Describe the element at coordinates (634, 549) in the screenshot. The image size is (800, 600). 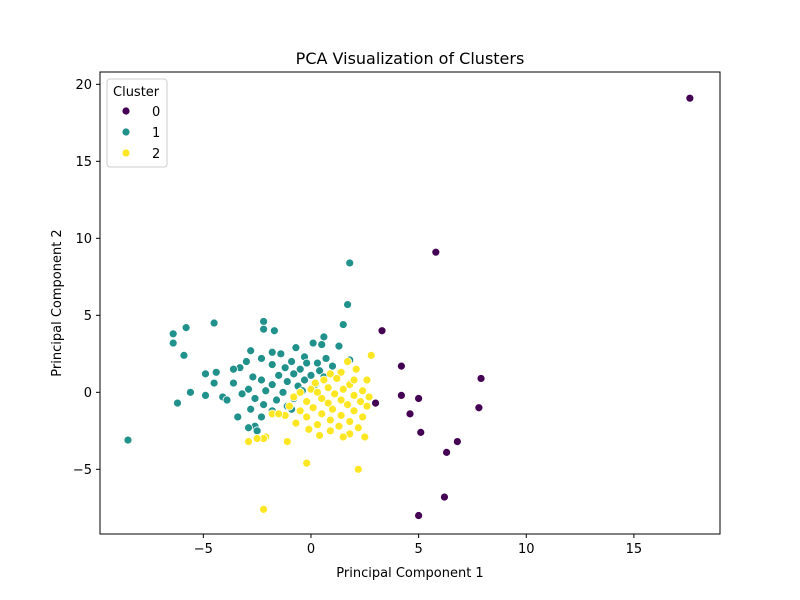
I see `x-tick-label: 15` at that location.